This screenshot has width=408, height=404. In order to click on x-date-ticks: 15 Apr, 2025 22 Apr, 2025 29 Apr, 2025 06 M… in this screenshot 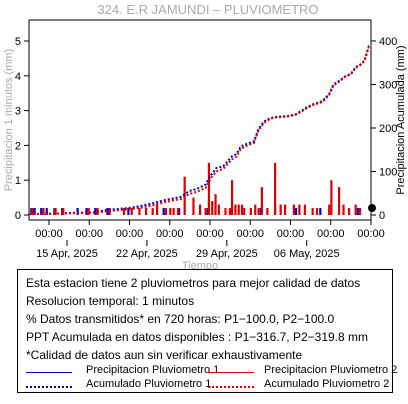, I will do `click(188, 250)`.